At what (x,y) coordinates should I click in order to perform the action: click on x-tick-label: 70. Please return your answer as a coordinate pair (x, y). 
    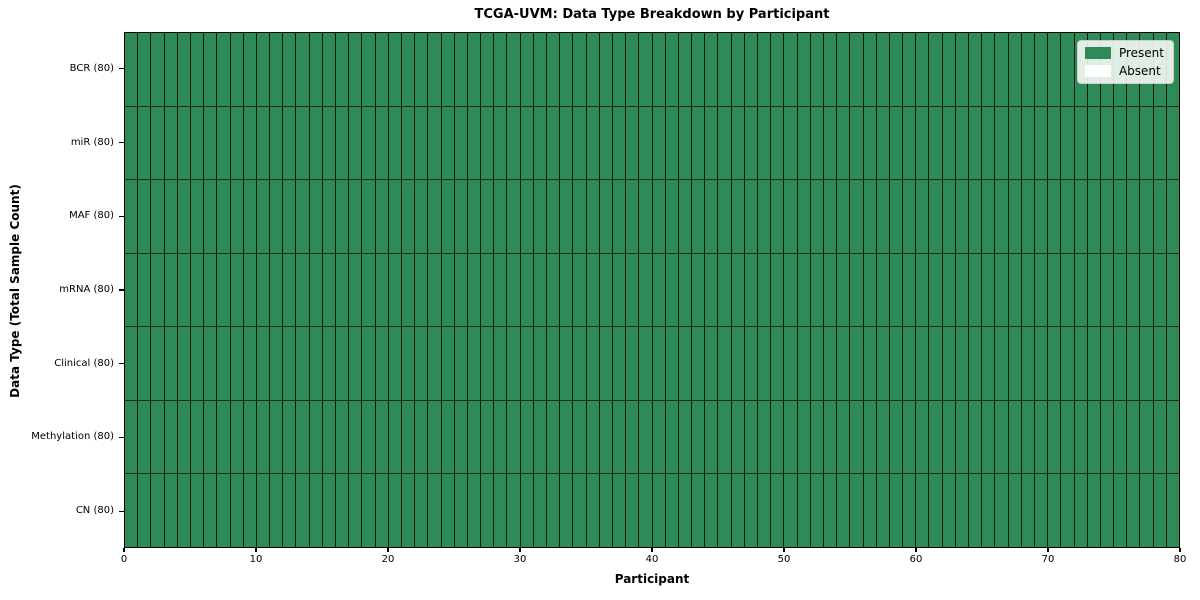
    Looking at the image, I should click on (1048, 559).